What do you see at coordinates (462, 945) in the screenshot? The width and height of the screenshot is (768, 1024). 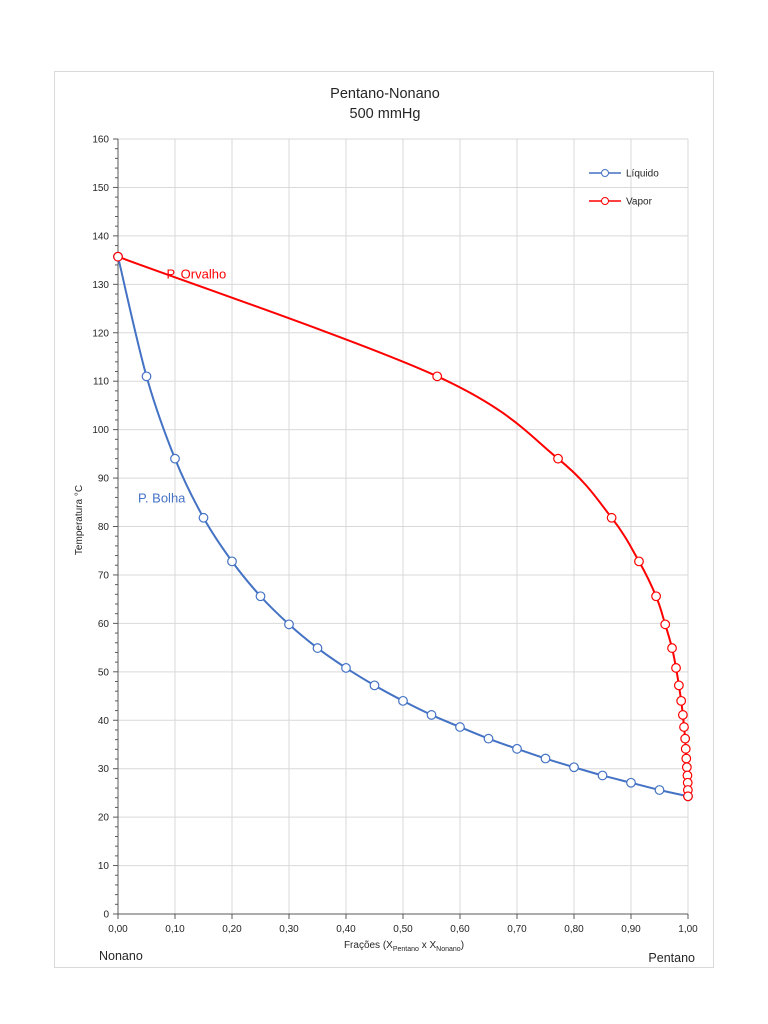 I see `x-axis-title-suffix: )` at bounding box center [462, 945].